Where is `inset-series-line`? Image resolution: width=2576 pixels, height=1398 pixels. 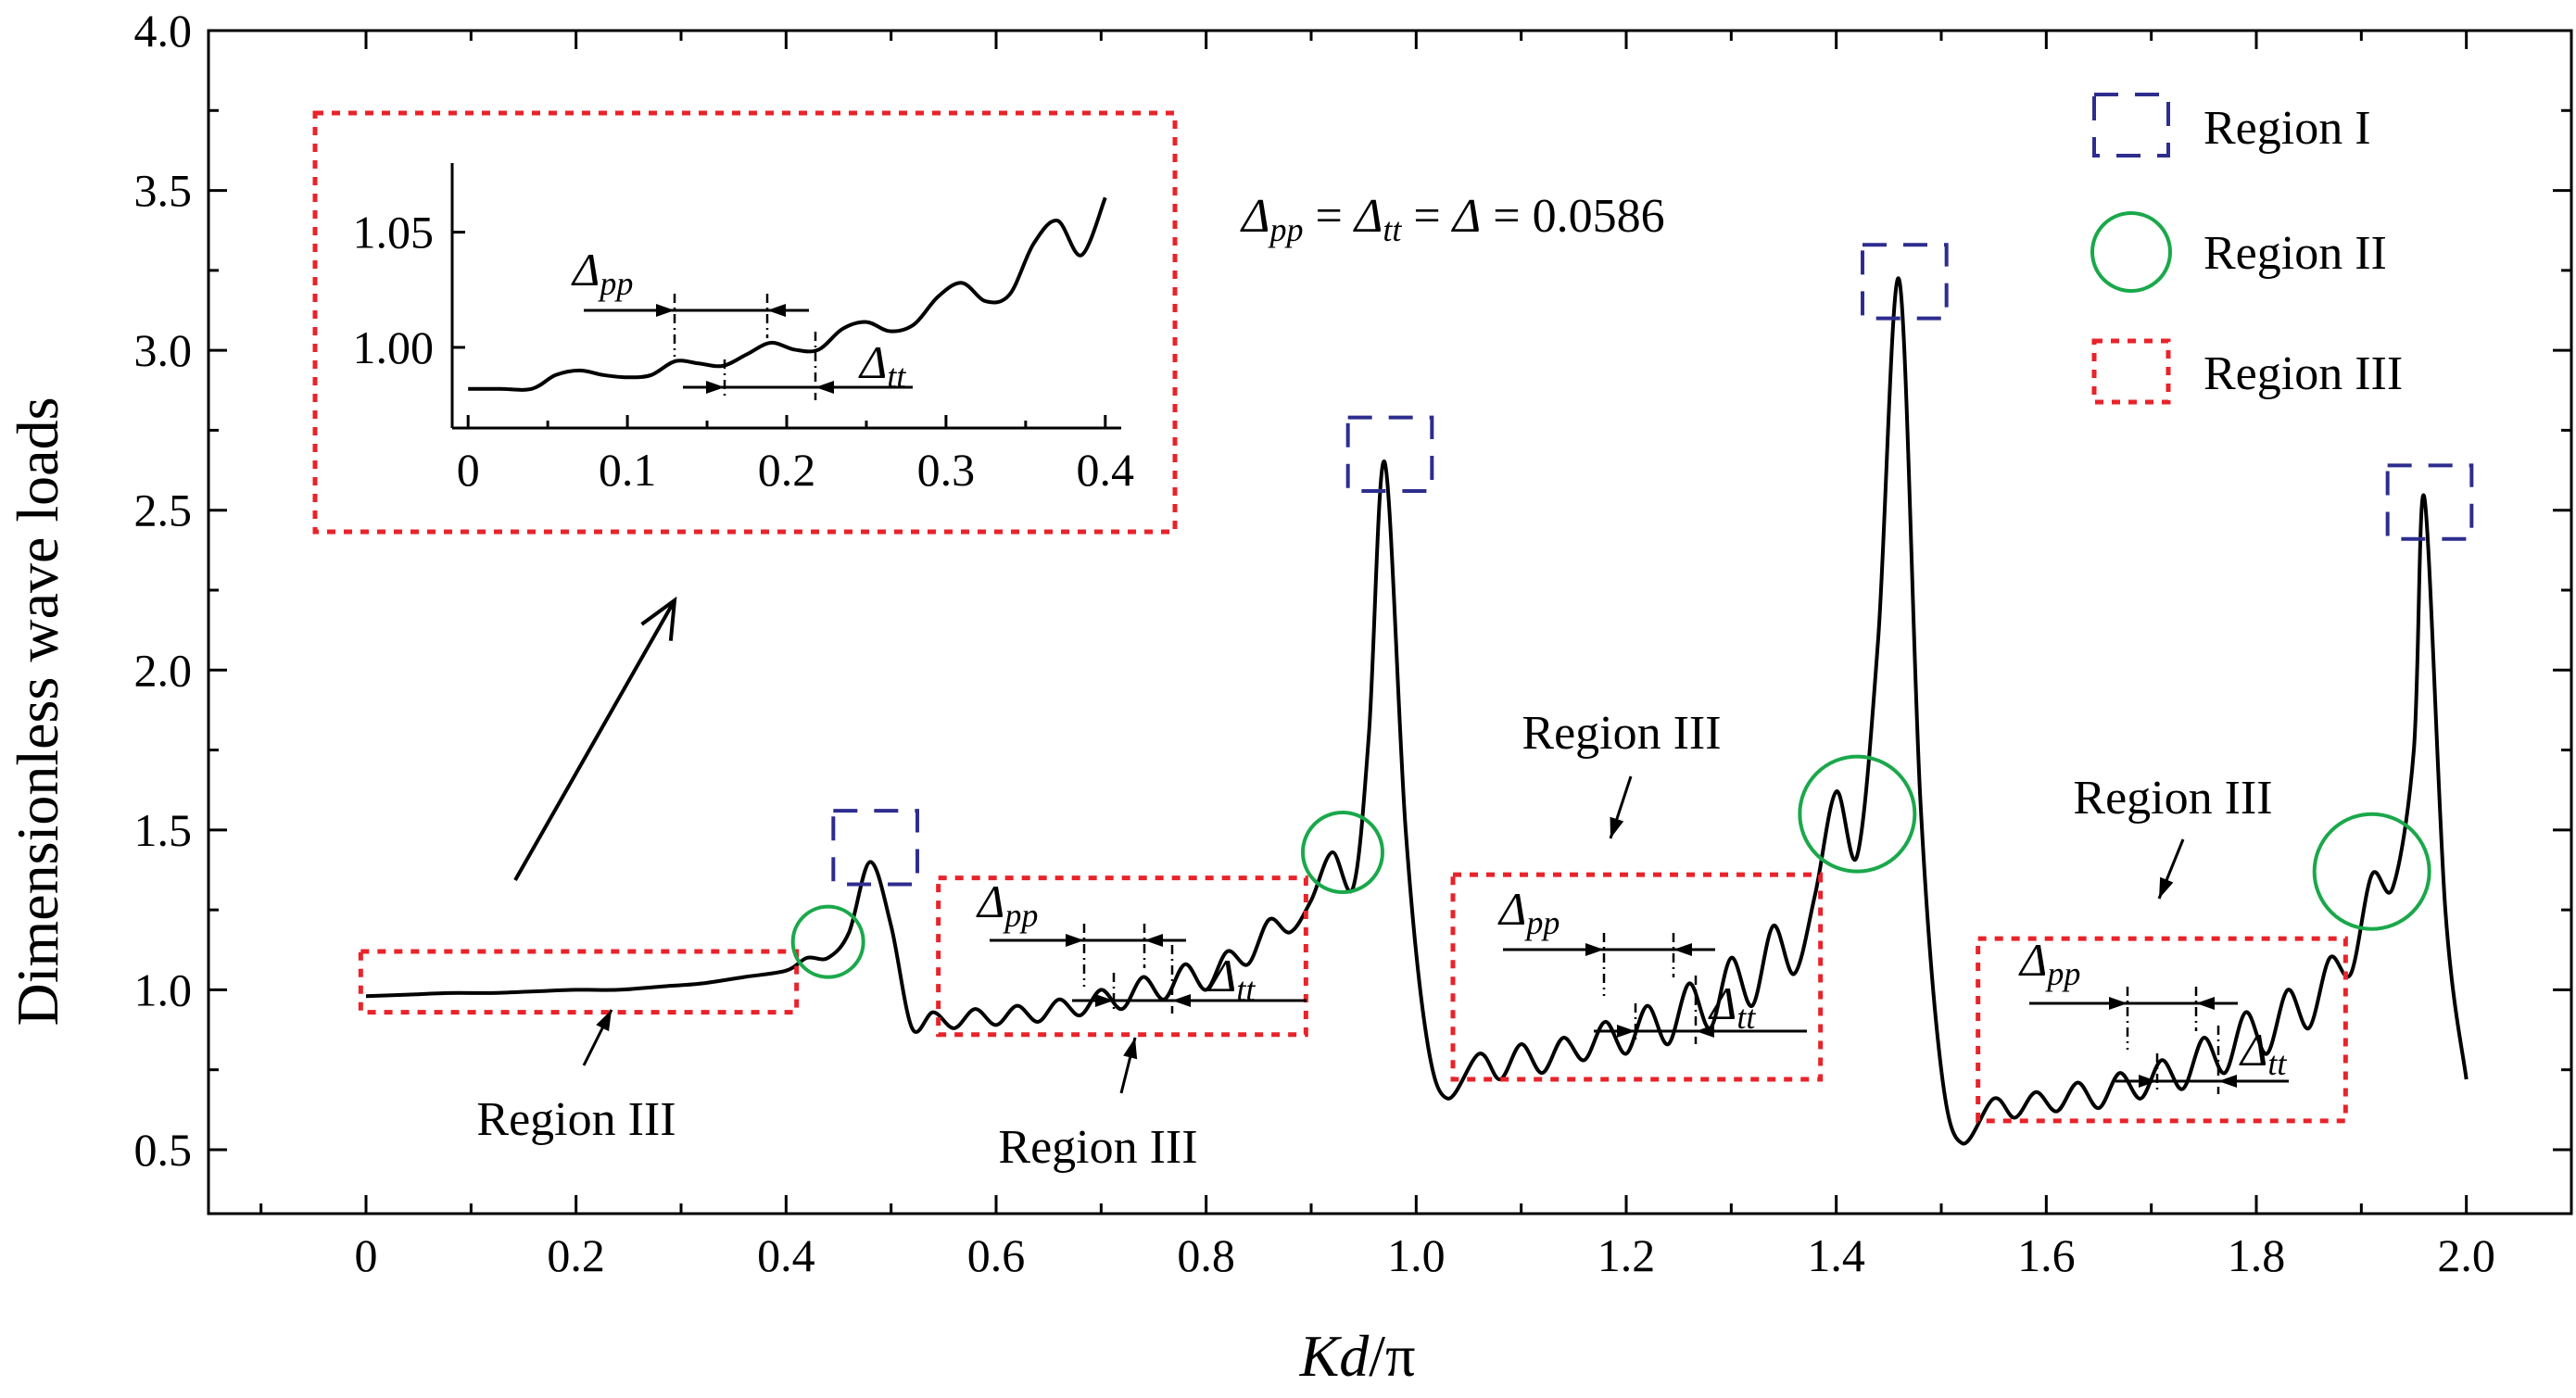 inset-series-line is located at coordinates (787, 294).